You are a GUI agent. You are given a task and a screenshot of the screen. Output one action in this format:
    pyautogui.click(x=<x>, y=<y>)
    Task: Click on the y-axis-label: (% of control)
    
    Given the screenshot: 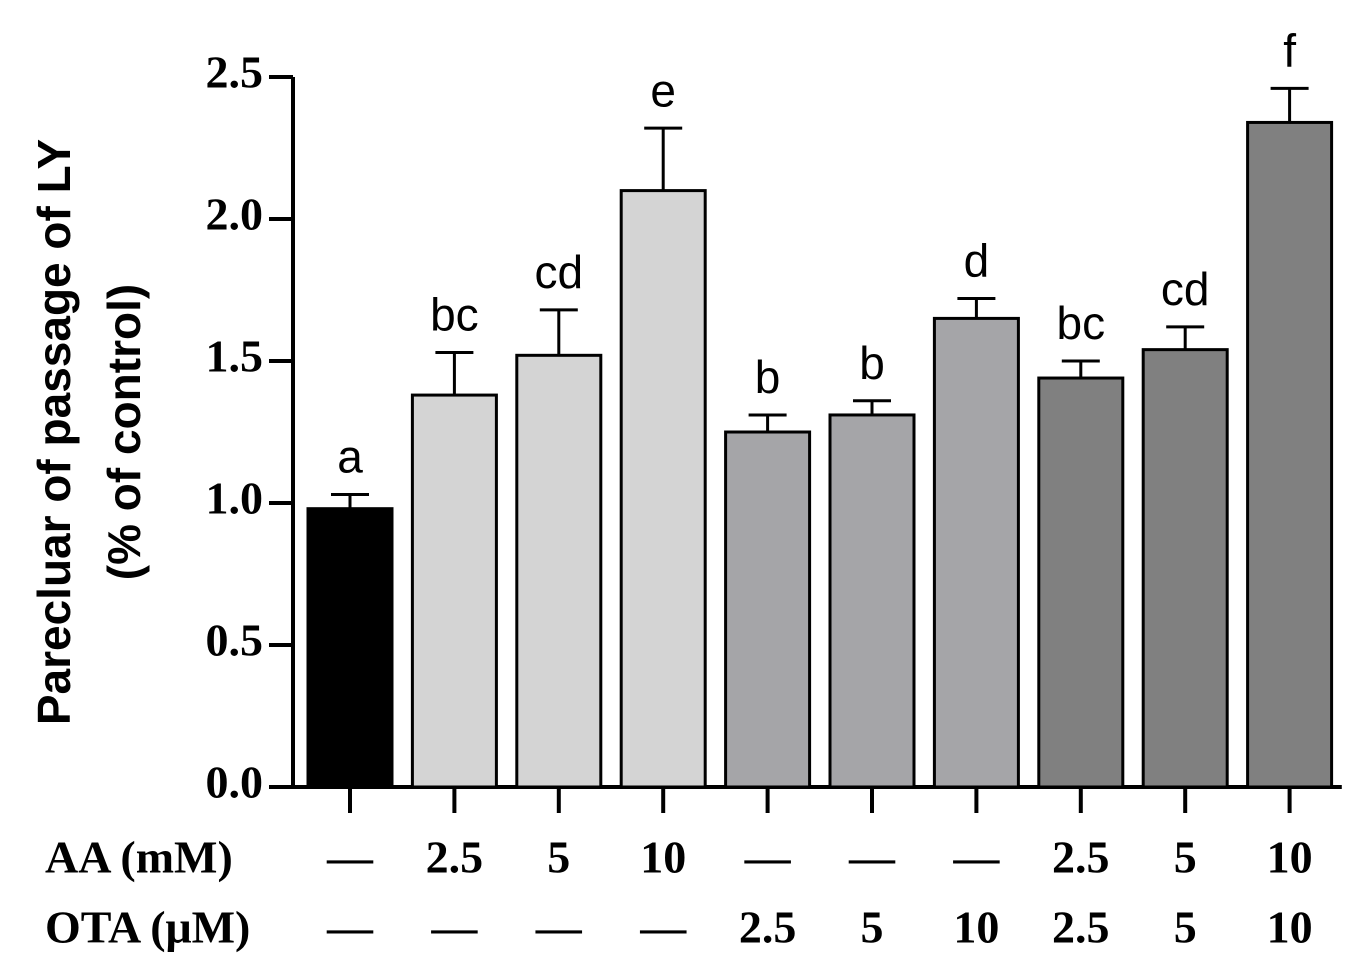 What is the action you would take?
    pyautogui.click(x=124, y=432)
    